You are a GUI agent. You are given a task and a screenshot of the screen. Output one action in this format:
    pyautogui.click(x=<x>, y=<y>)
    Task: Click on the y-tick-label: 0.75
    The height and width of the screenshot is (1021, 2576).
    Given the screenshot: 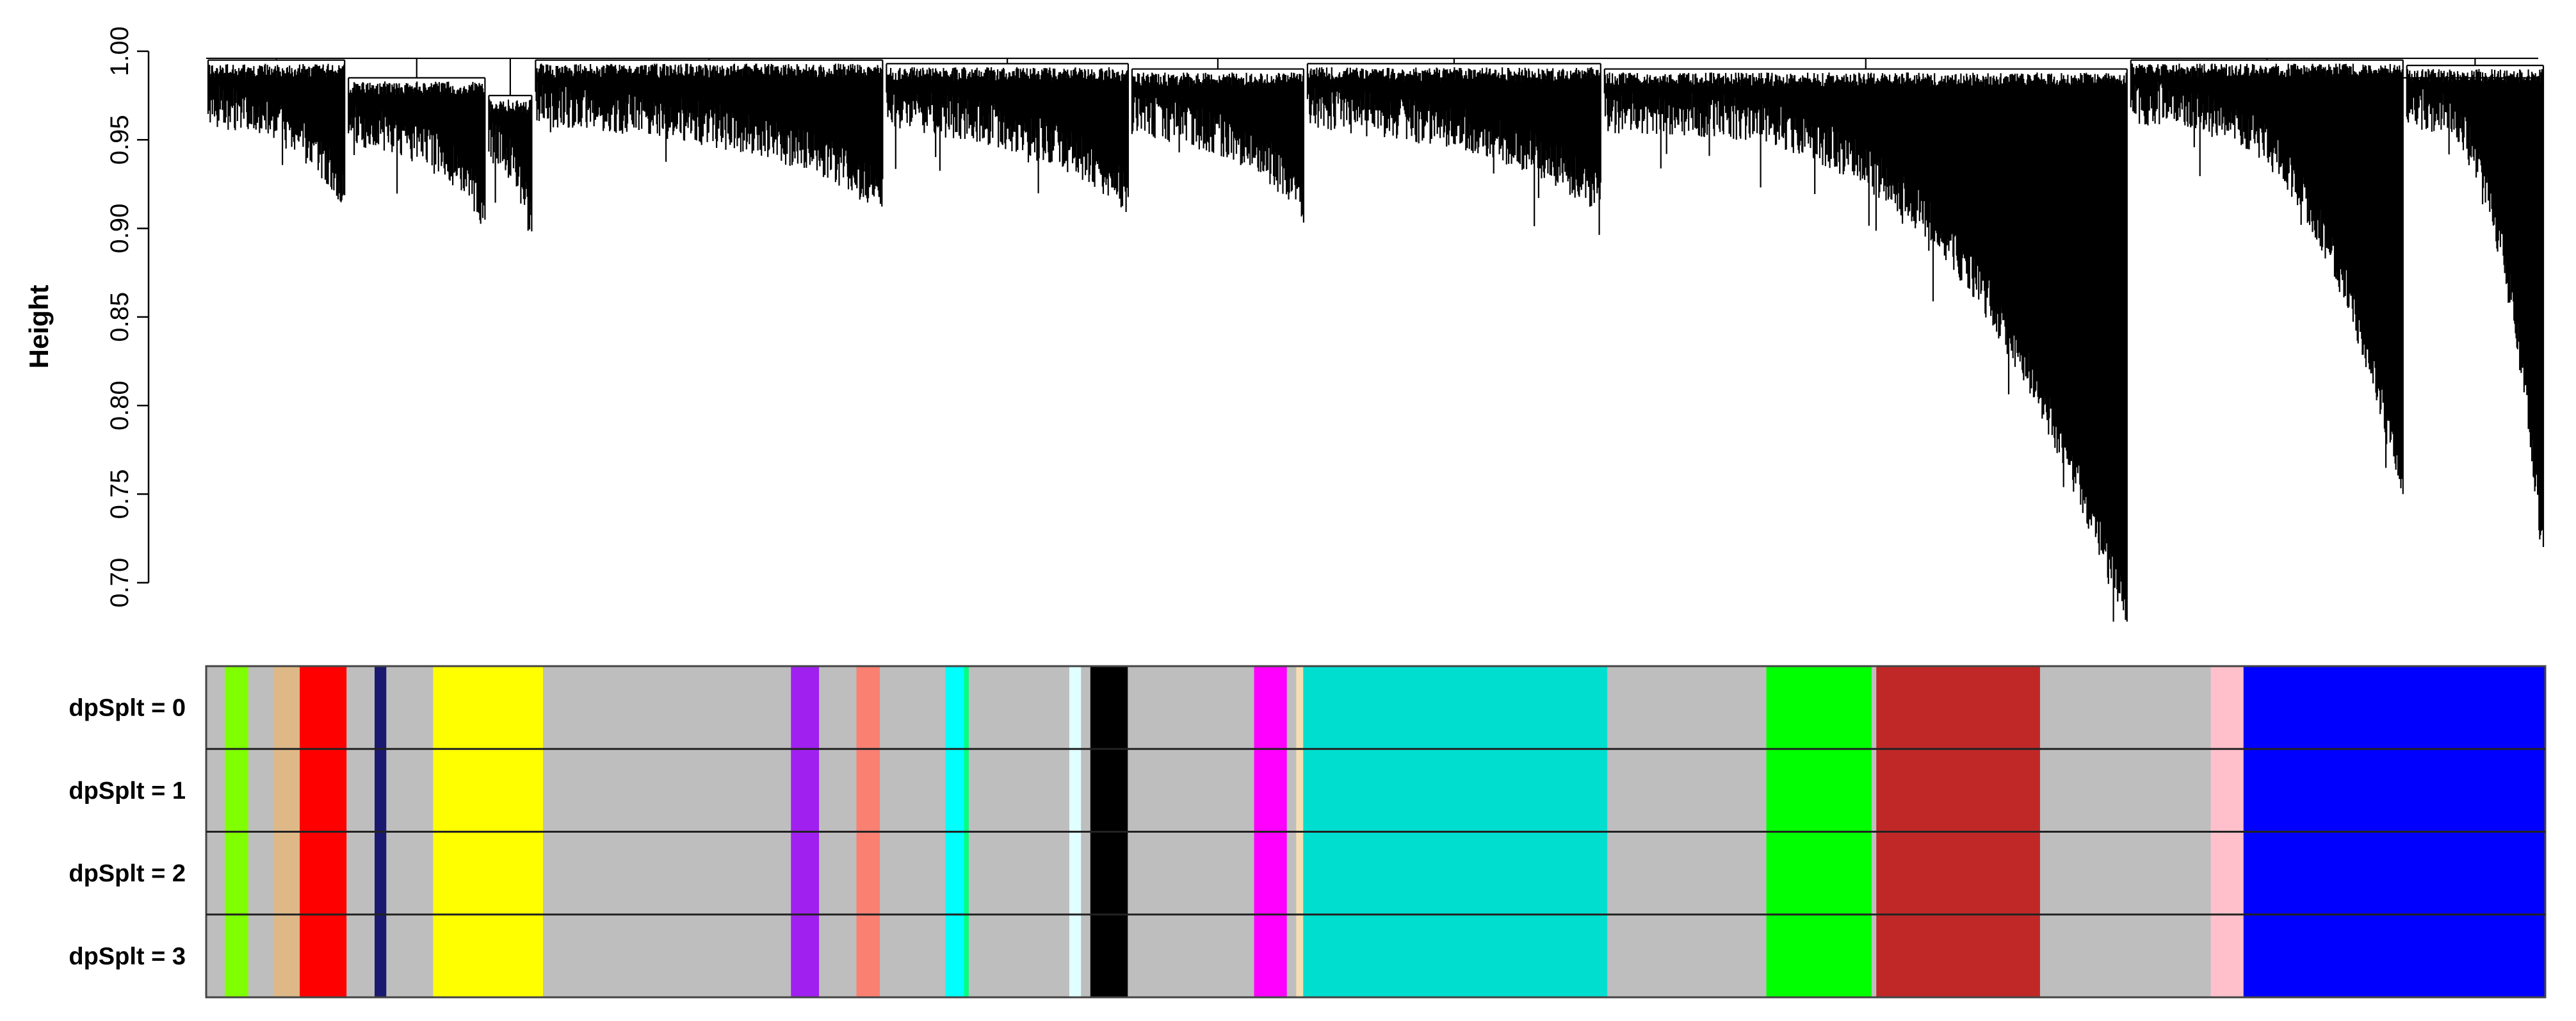 What is the action you would take?
    pyautogui.click(x=120, y=494)
    